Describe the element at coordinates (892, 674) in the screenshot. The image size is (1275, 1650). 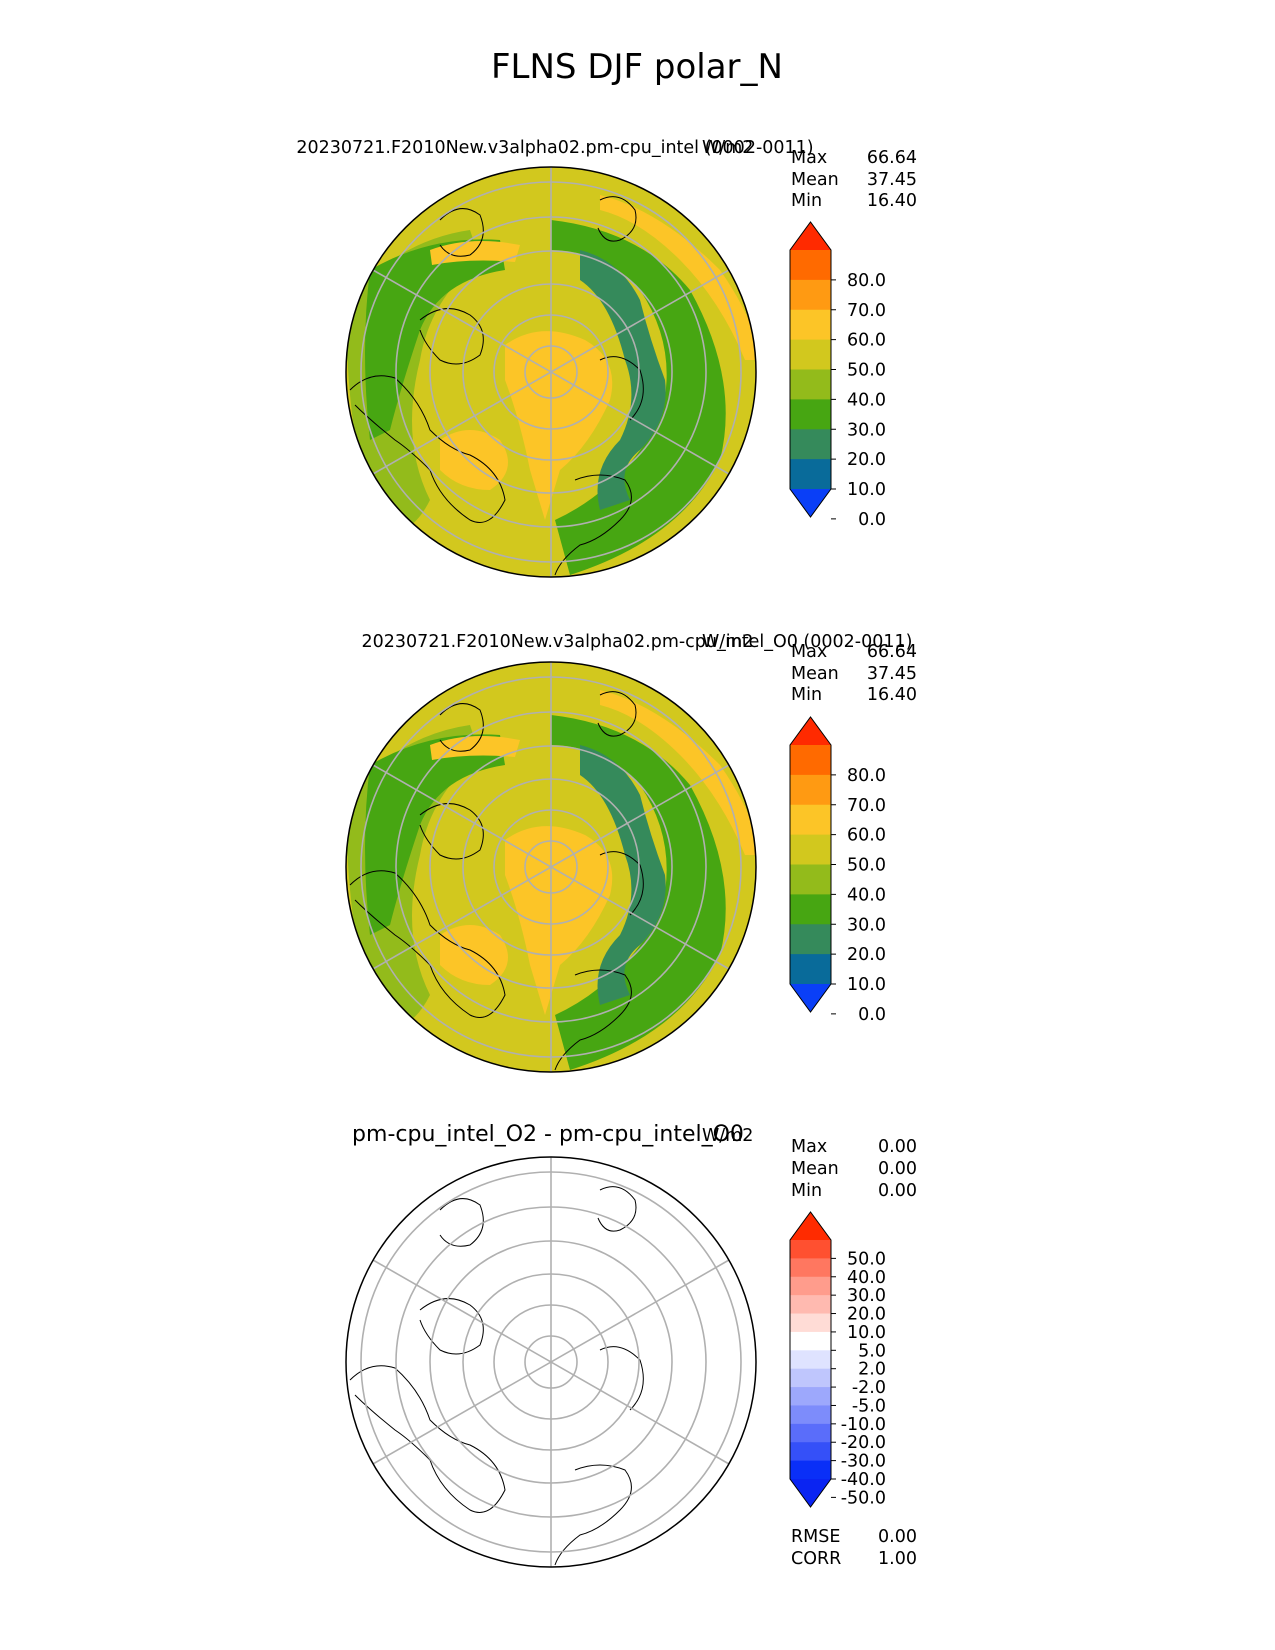
I see `panel-2-stat-value-mean: 37.45` at that location.